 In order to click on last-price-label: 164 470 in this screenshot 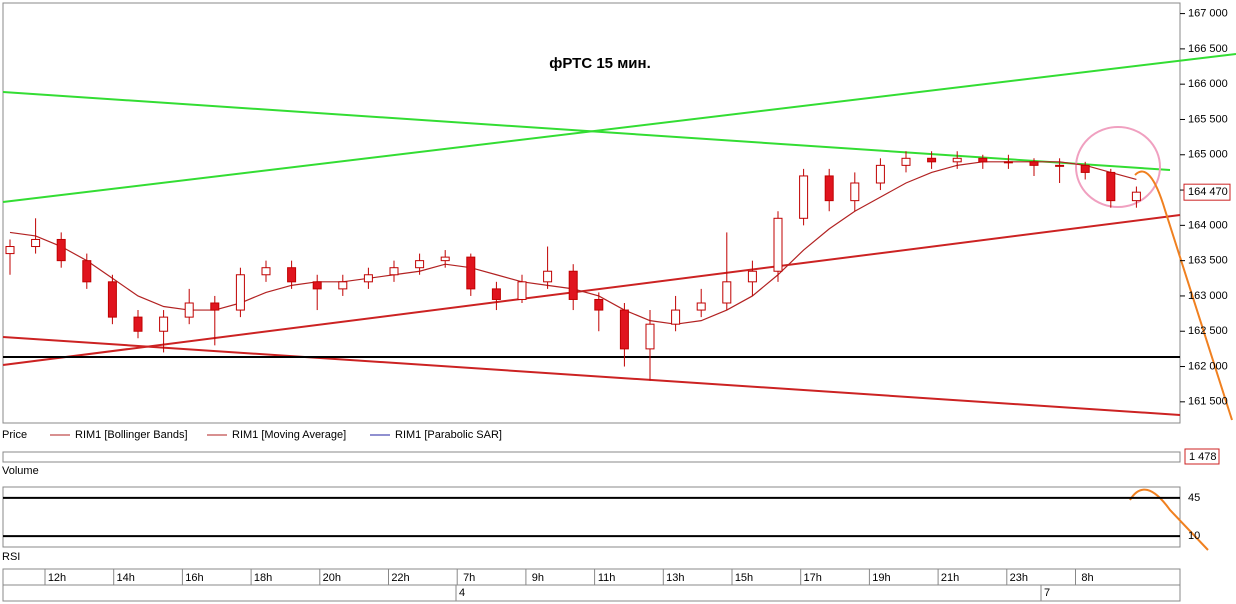, I will do `click(1208, 192)`.